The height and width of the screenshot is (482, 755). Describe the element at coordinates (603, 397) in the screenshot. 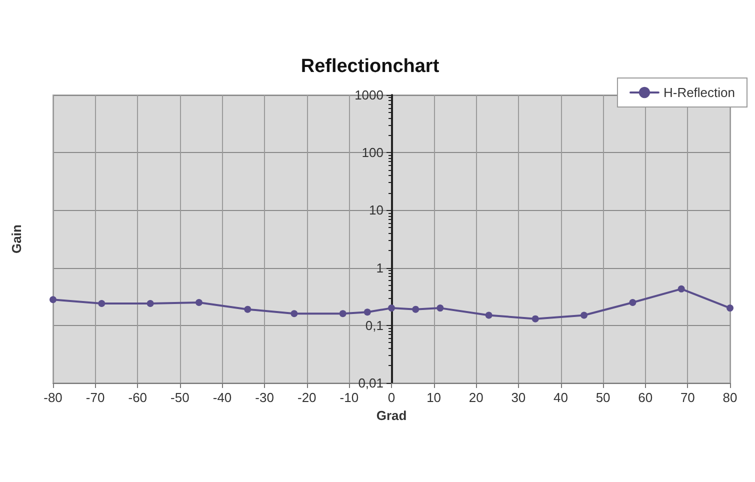

I see `x-tick-label: 50` at that location.